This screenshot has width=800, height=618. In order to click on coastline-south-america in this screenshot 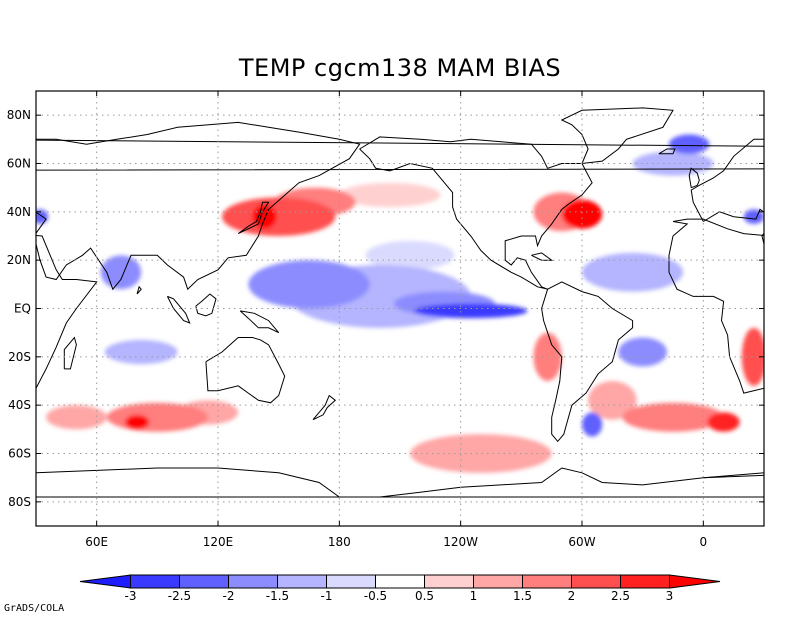, I will do `click(587, 362)`.